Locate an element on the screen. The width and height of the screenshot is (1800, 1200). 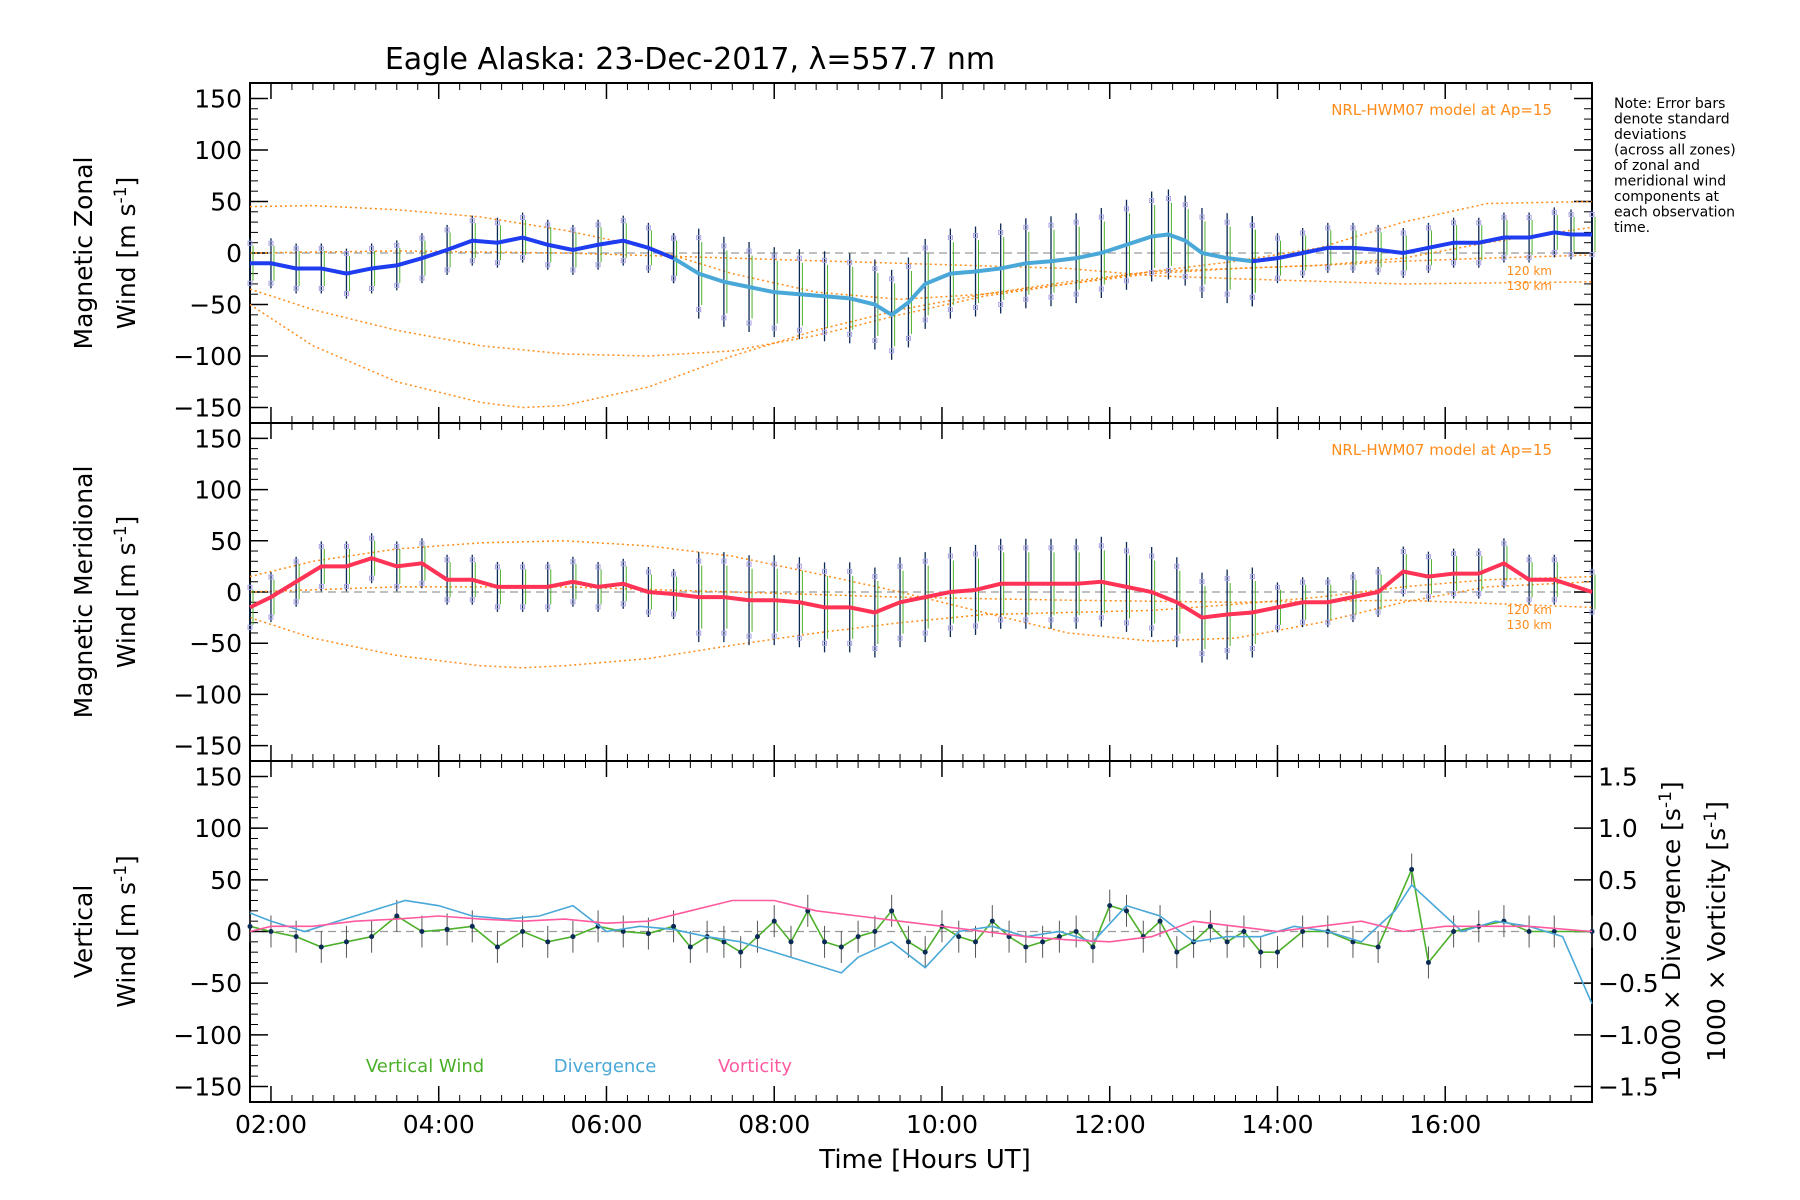
legend-label: Vorticity is located at coordinates (755, 1066).